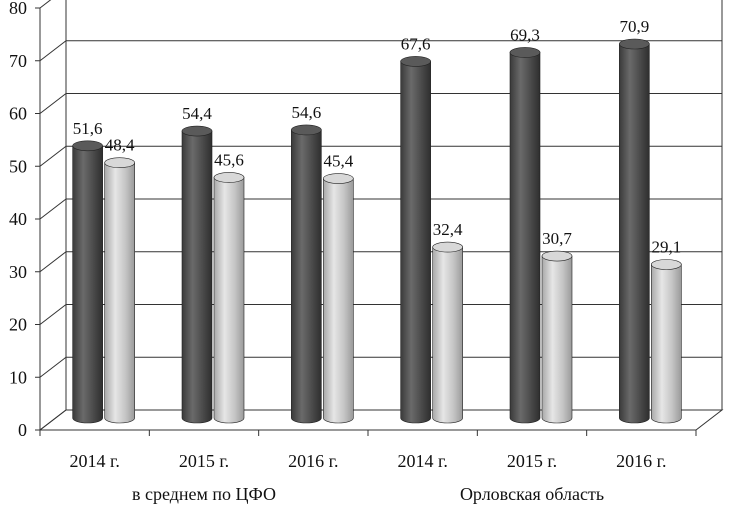 The image size is (730, 510). What do you see at coordinates (634, 26) in the screenshot?
I see `data-label: 70,9` at bounding box center [634, 26].